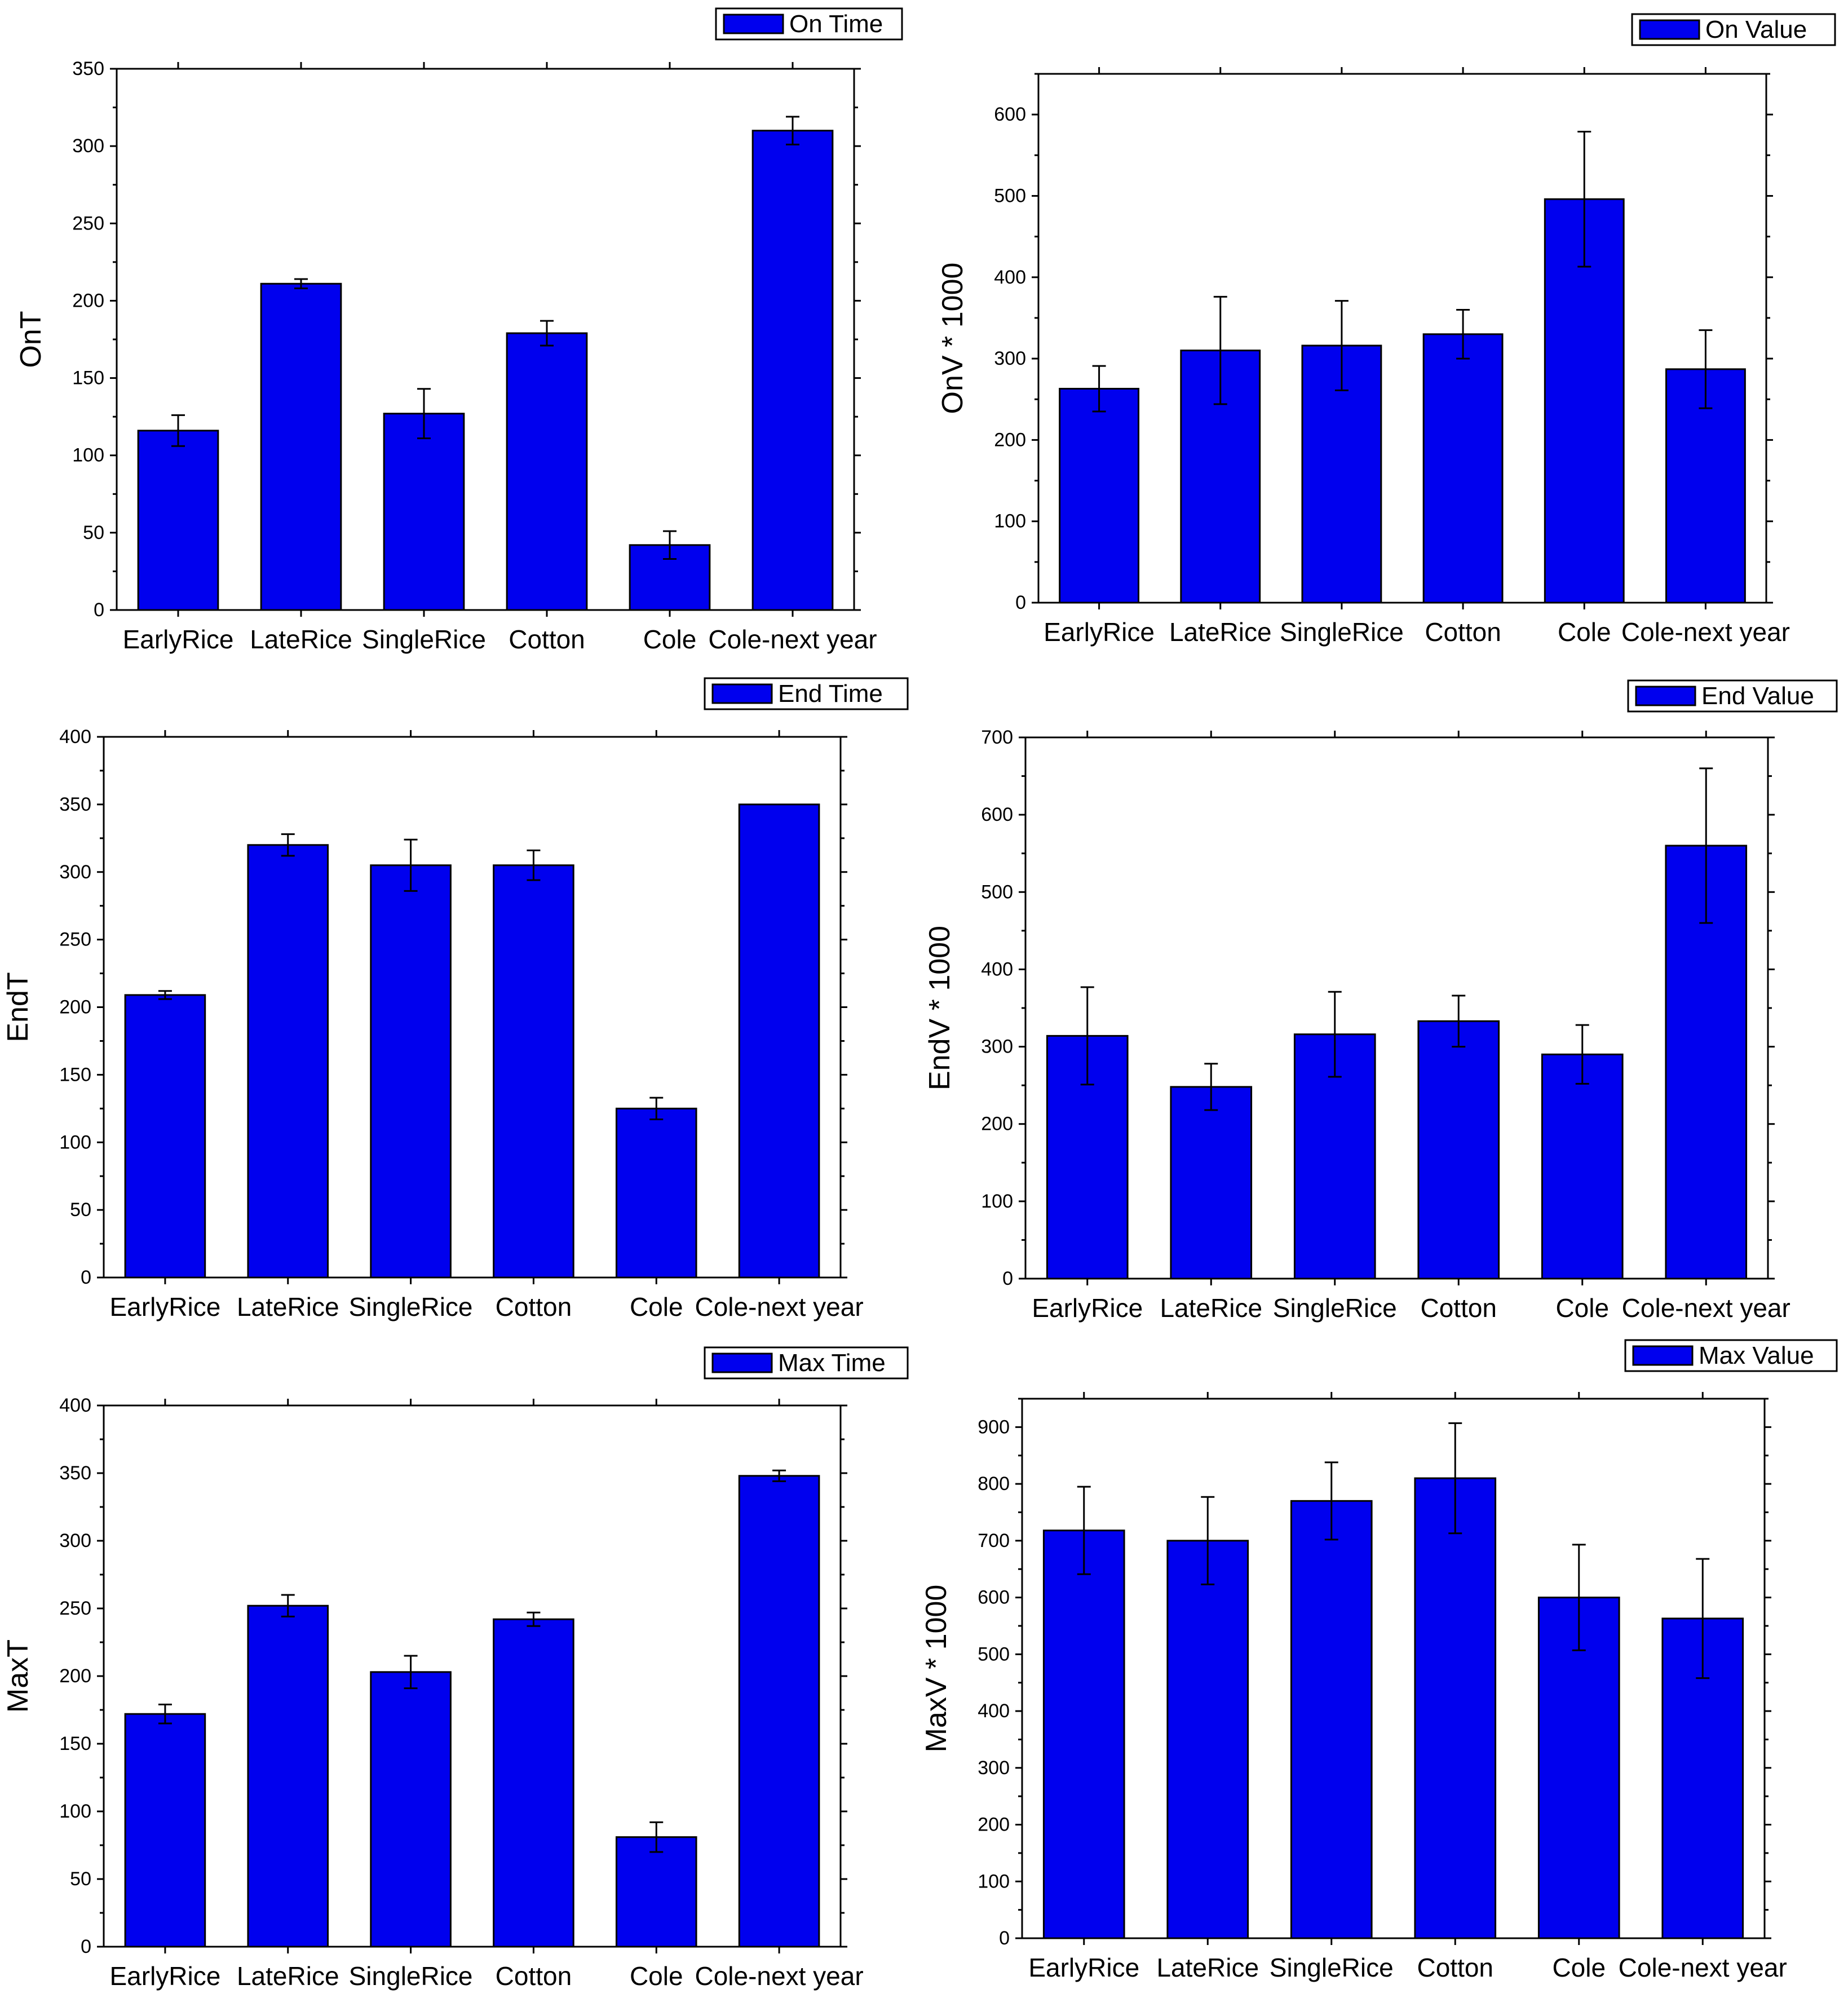 This screenshot has width=1848, height=1998. What do you see at coordinates (836, 24) in the screenshot?
I see `legend-label: On Time` at bounding box center [836, 24].